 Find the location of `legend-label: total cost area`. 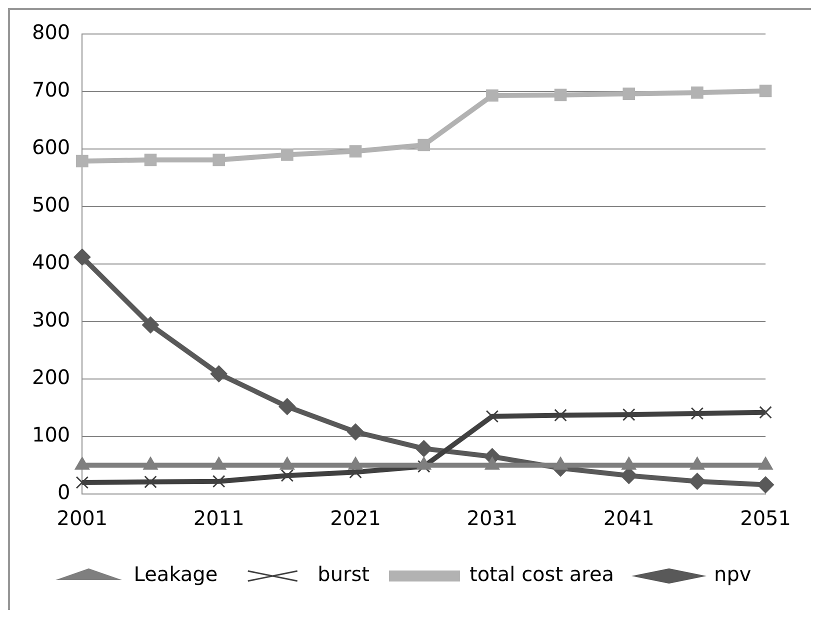

legend-label: total cost area is located at coordinates (541, 574).